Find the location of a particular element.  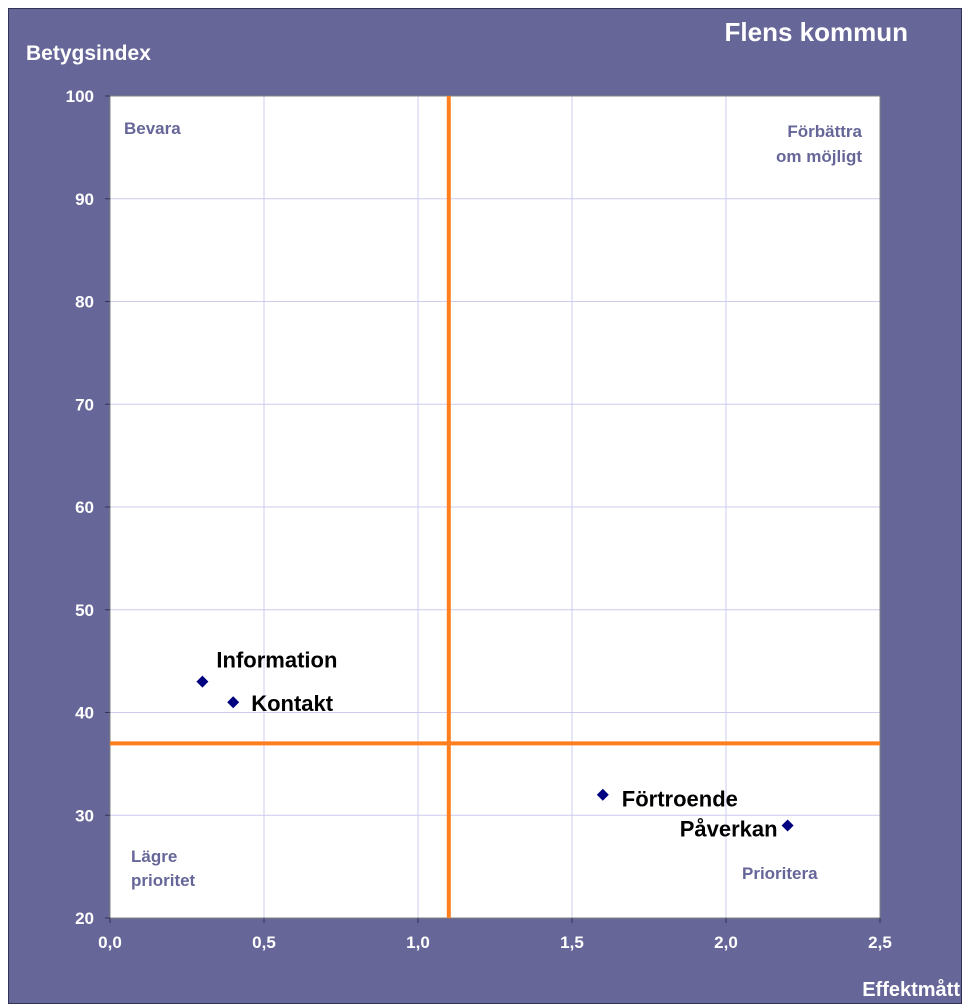

y-tick-label: 50 is located at coordinates (84, 610).